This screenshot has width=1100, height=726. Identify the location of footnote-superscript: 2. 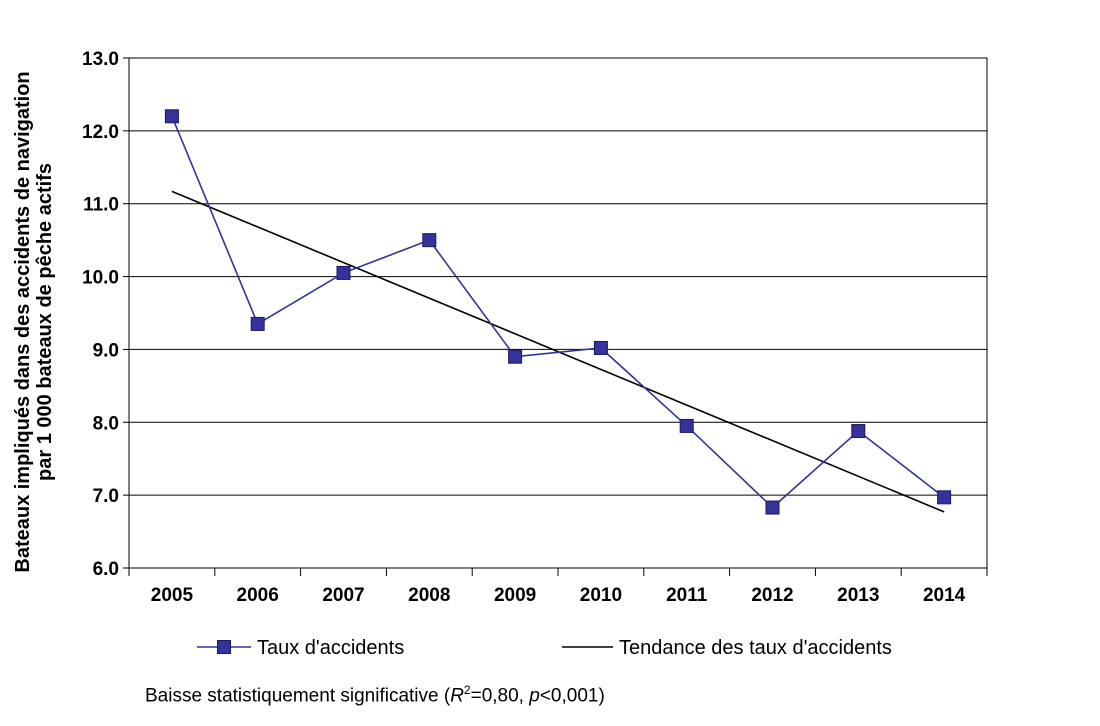
(467, 690).